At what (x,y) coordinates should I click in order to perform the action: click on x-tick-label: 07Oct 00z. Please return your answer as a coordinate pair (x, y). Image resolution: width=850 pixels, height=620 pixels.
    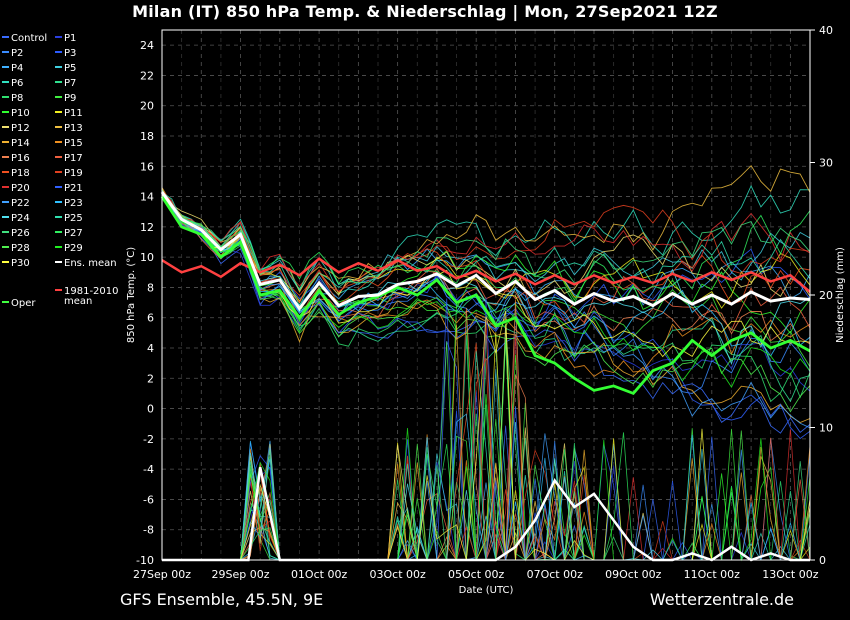
    Looking at the image, I should click on (555, 574).